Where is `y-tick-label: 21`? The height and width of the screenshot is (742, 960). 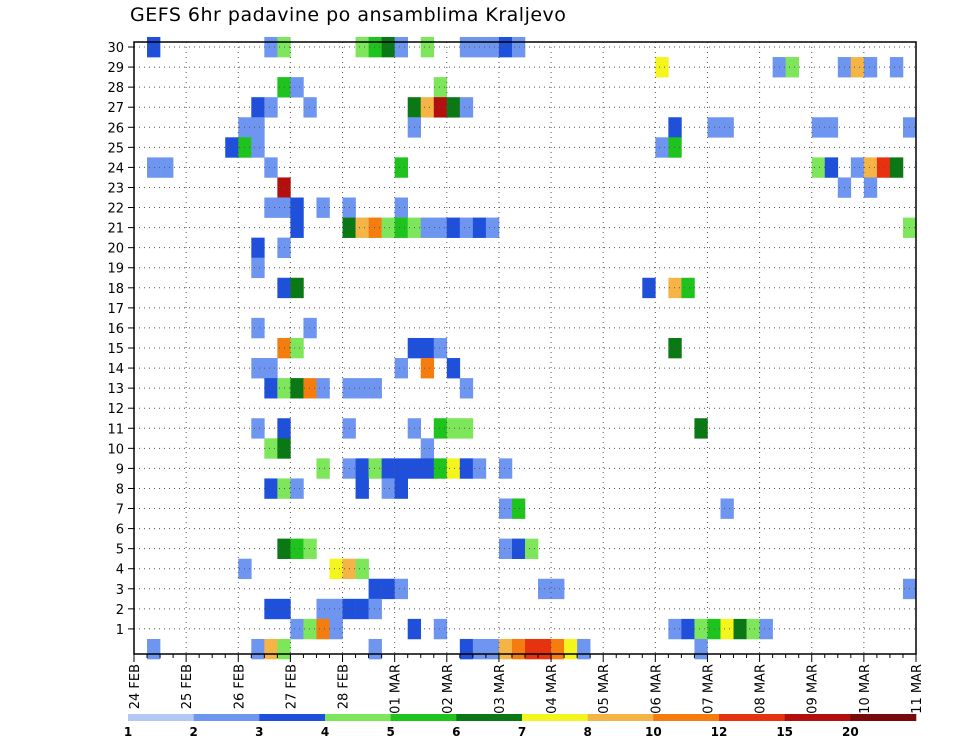 y-tick-label: 21 is located at coordinates (115, 229).